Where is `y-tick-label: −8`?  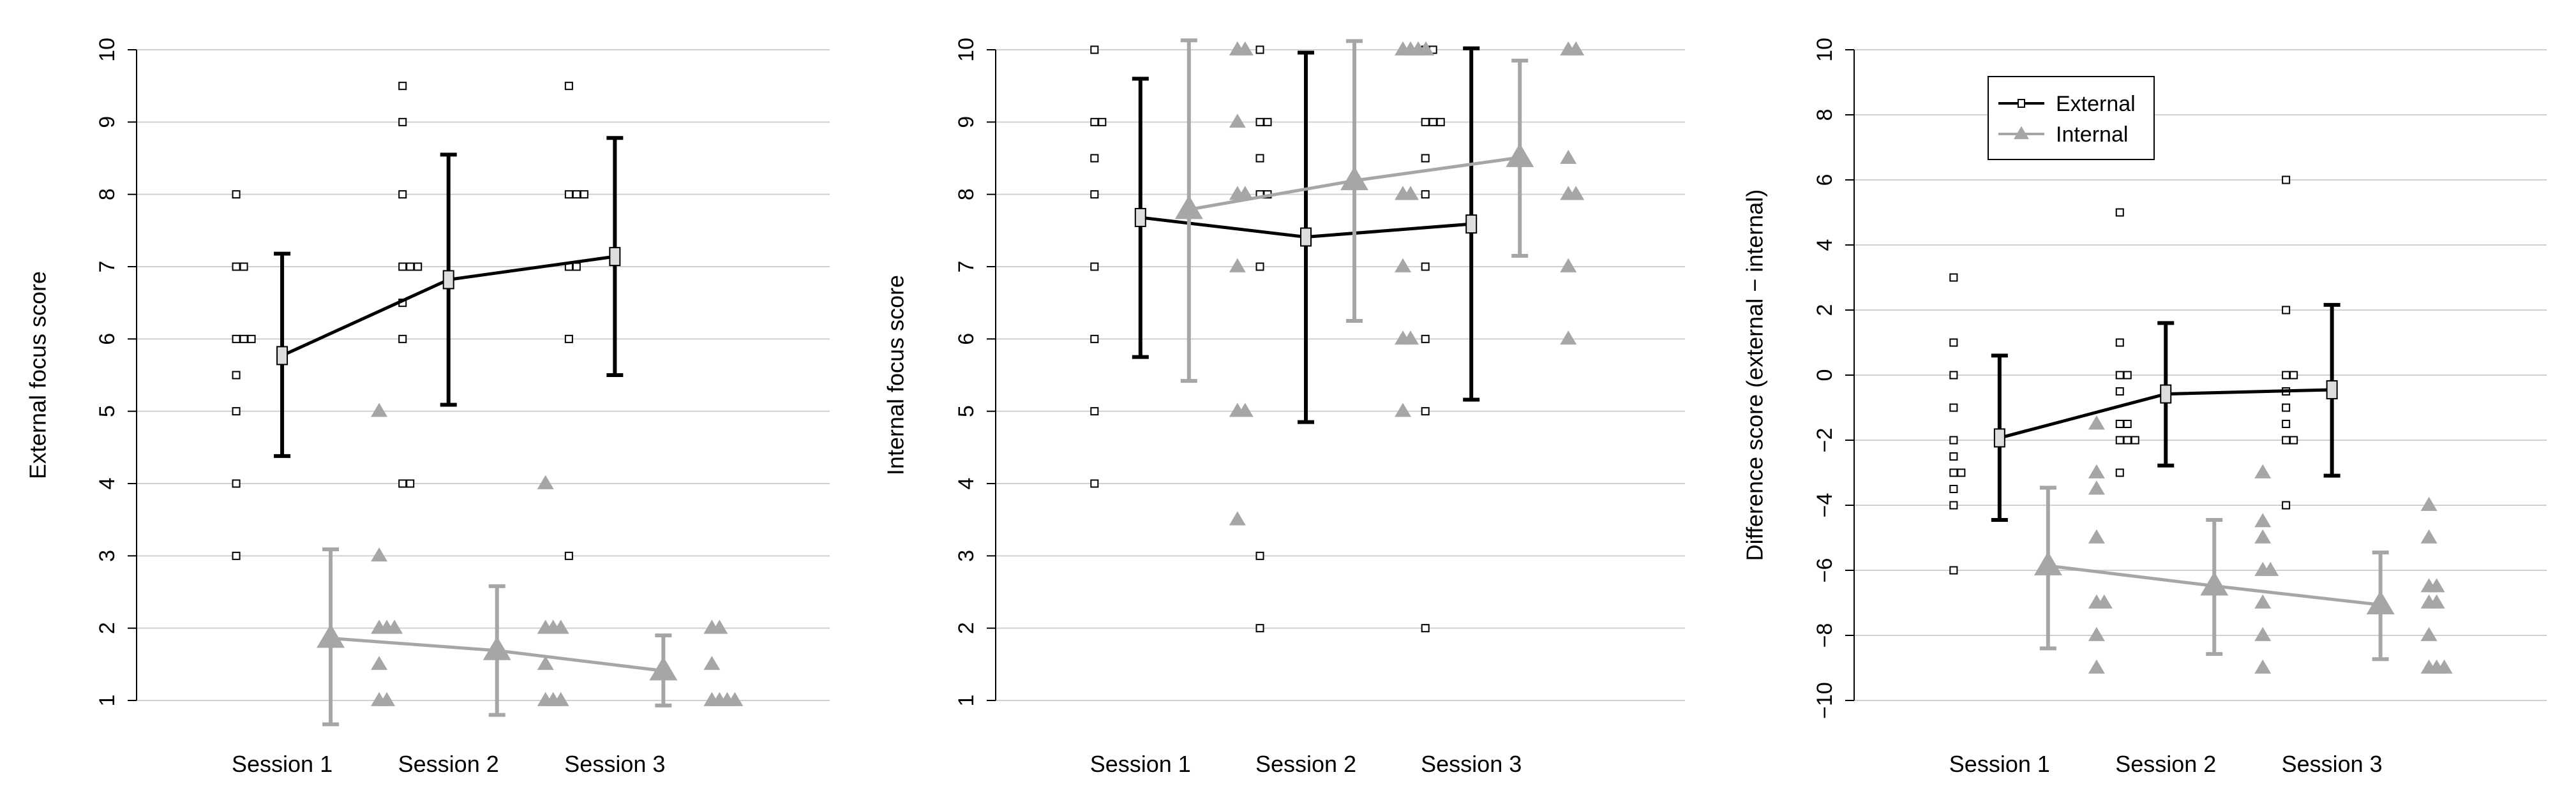 y-tick-label: −8 is located at coordinates (1825, 635).